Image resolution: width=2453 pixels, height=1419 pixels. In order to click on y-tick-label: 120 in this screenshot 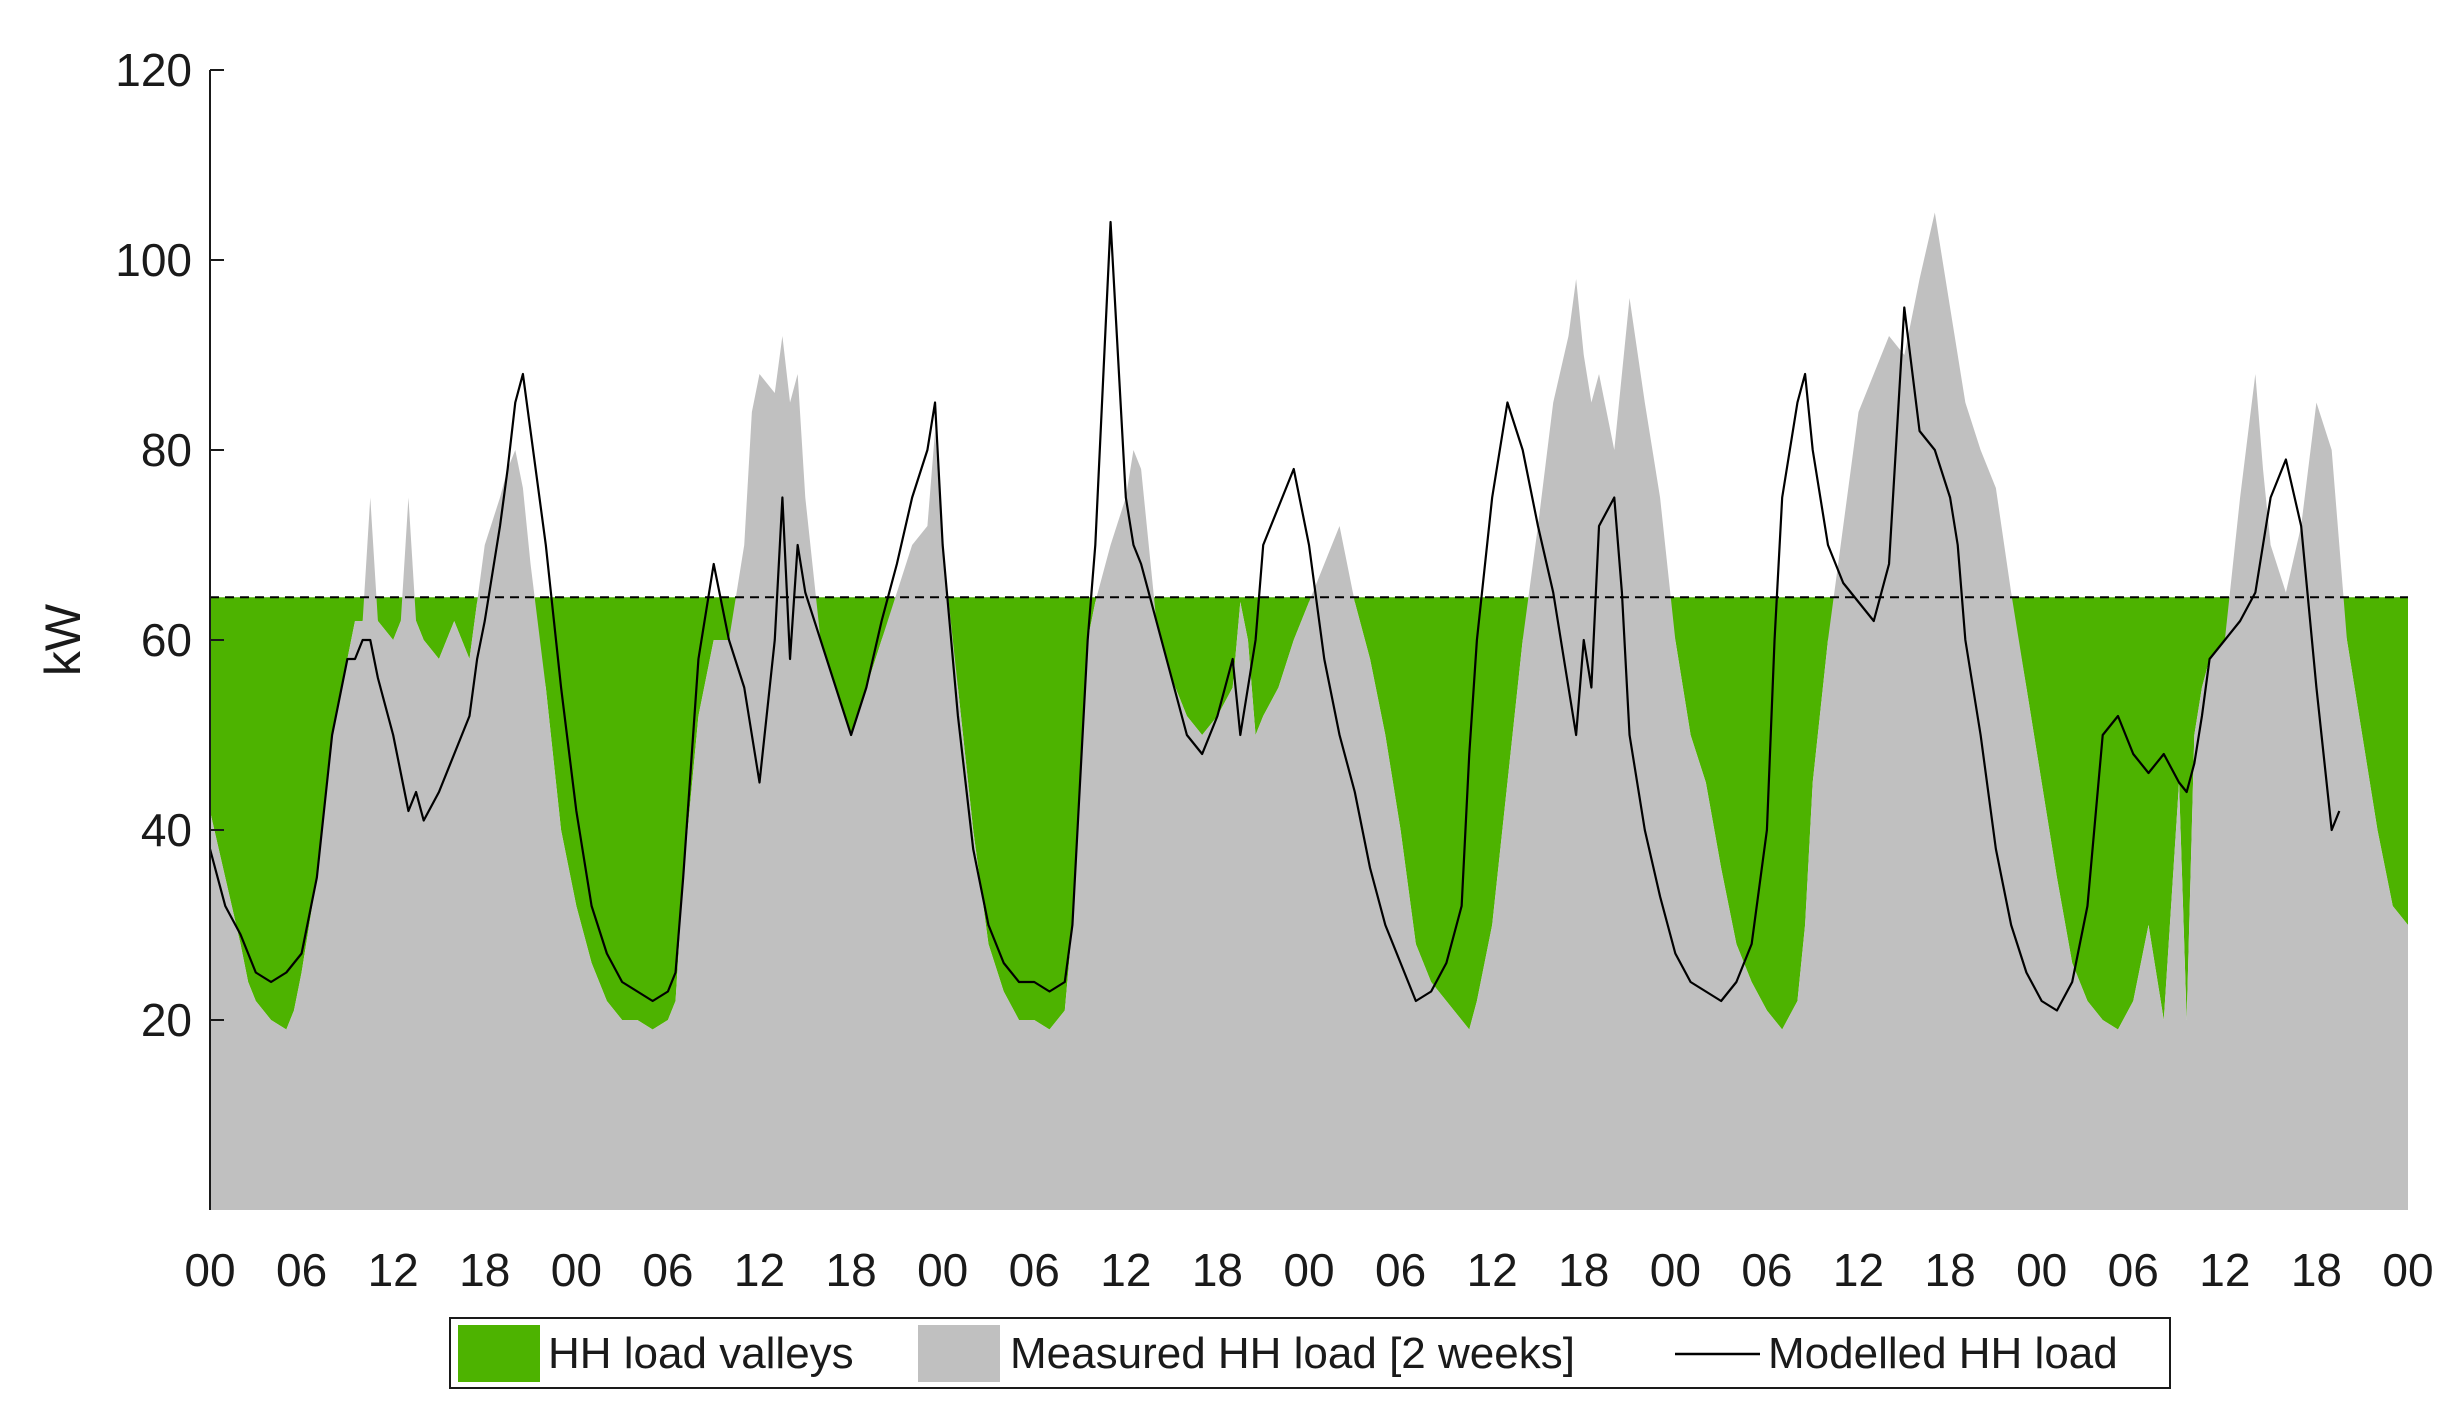, I will do `click(153, 70)`.